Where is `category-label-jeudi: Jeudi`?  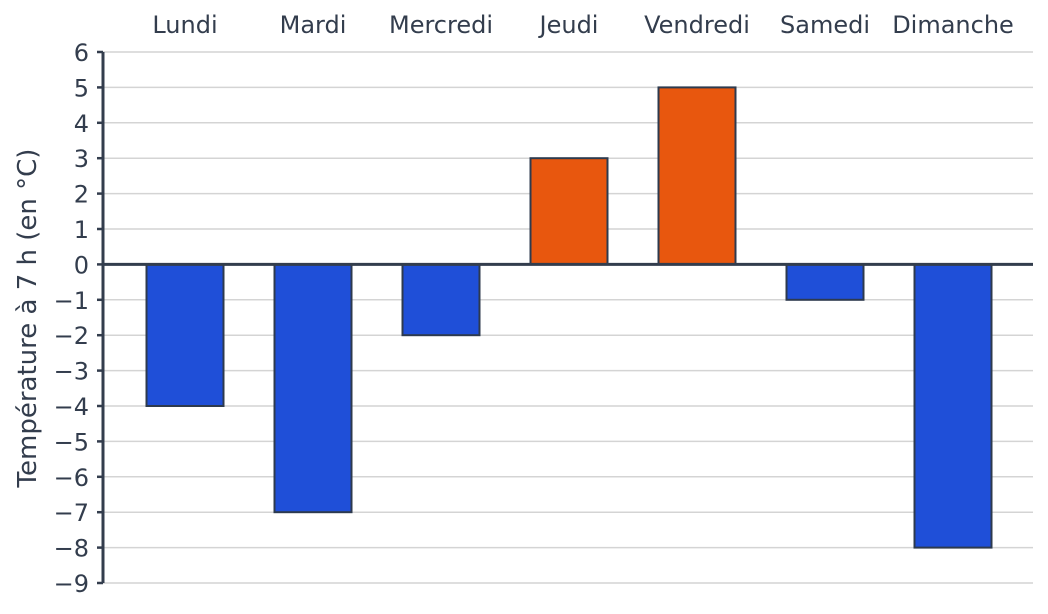
category-label-jeudi: Jeudi is located at coordinates (568, 25).